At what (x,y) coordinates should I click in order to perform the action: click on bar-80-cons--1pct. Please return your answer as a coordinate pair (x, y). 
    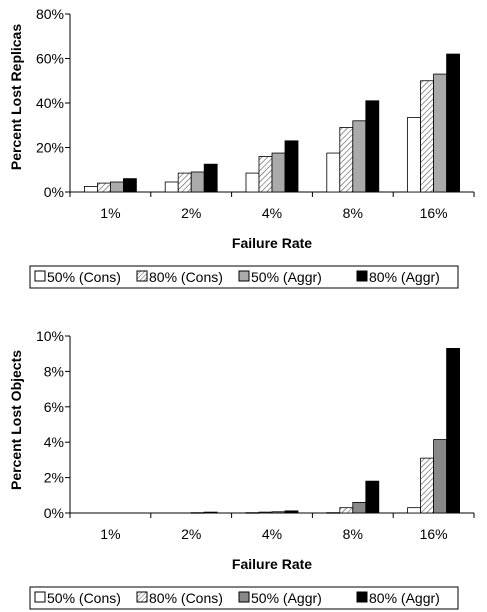
    Looking at the image, I should click on (104, 187).